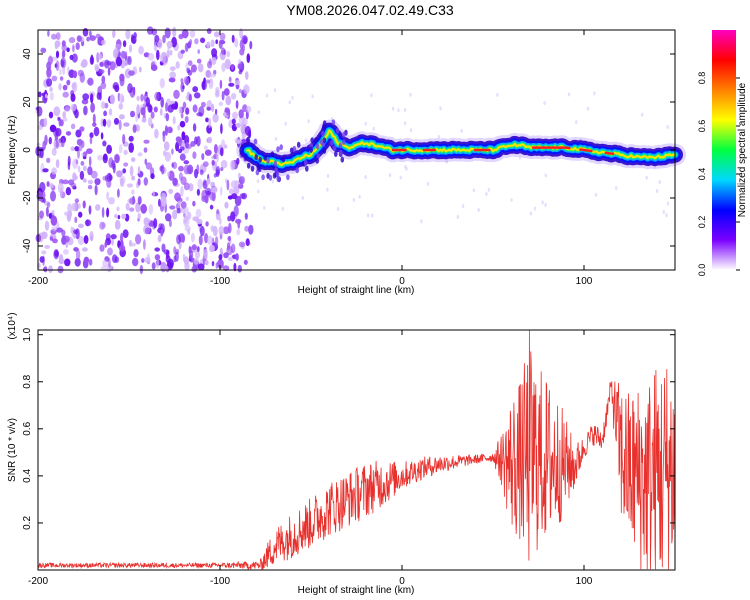 This screenshot has width=750, height=600. I want to click on y-tick-label: -20, so click(27, 197).